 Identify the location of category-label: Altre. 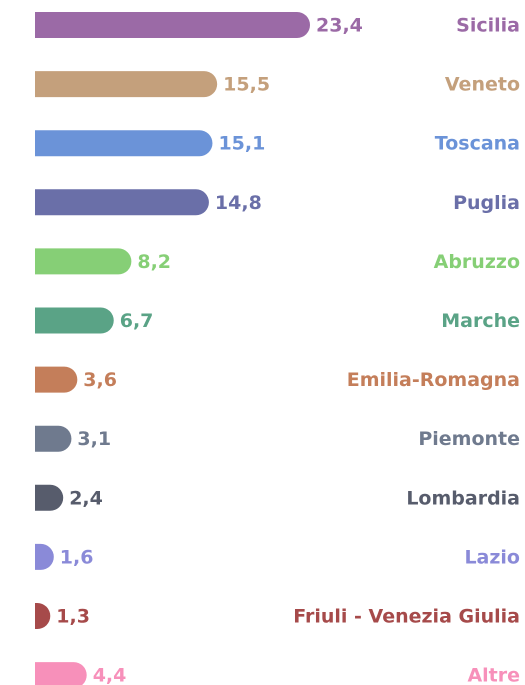
(493, 675).